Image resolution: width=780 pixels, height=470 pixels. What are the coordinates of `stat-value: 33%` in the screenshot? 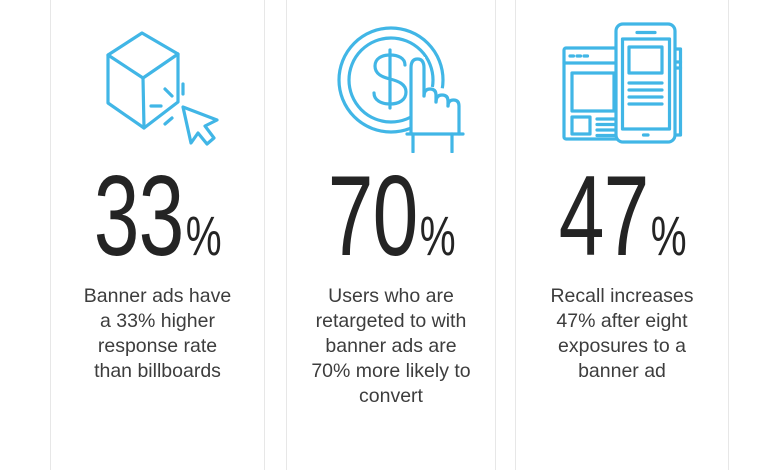 It's located at (157, 226).